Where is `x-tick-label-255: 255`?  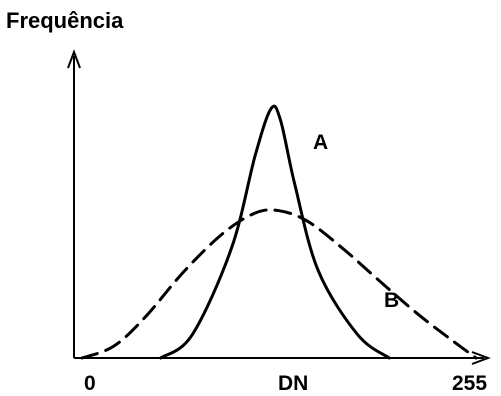
x-tick-label-255: 255 is located at coordinates (470, 383).